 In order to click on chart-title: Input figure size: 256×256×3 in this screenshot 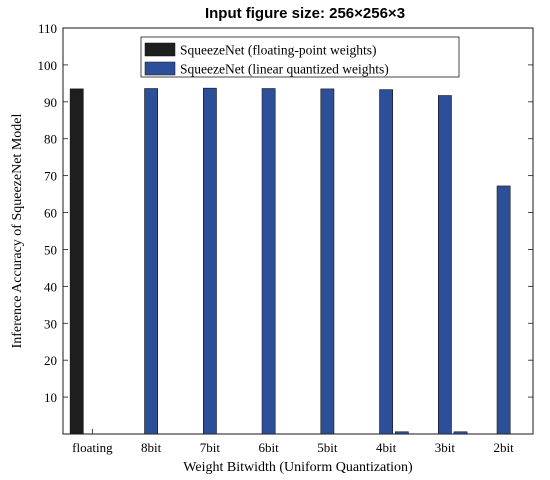, I will do `click(305, 13)`.